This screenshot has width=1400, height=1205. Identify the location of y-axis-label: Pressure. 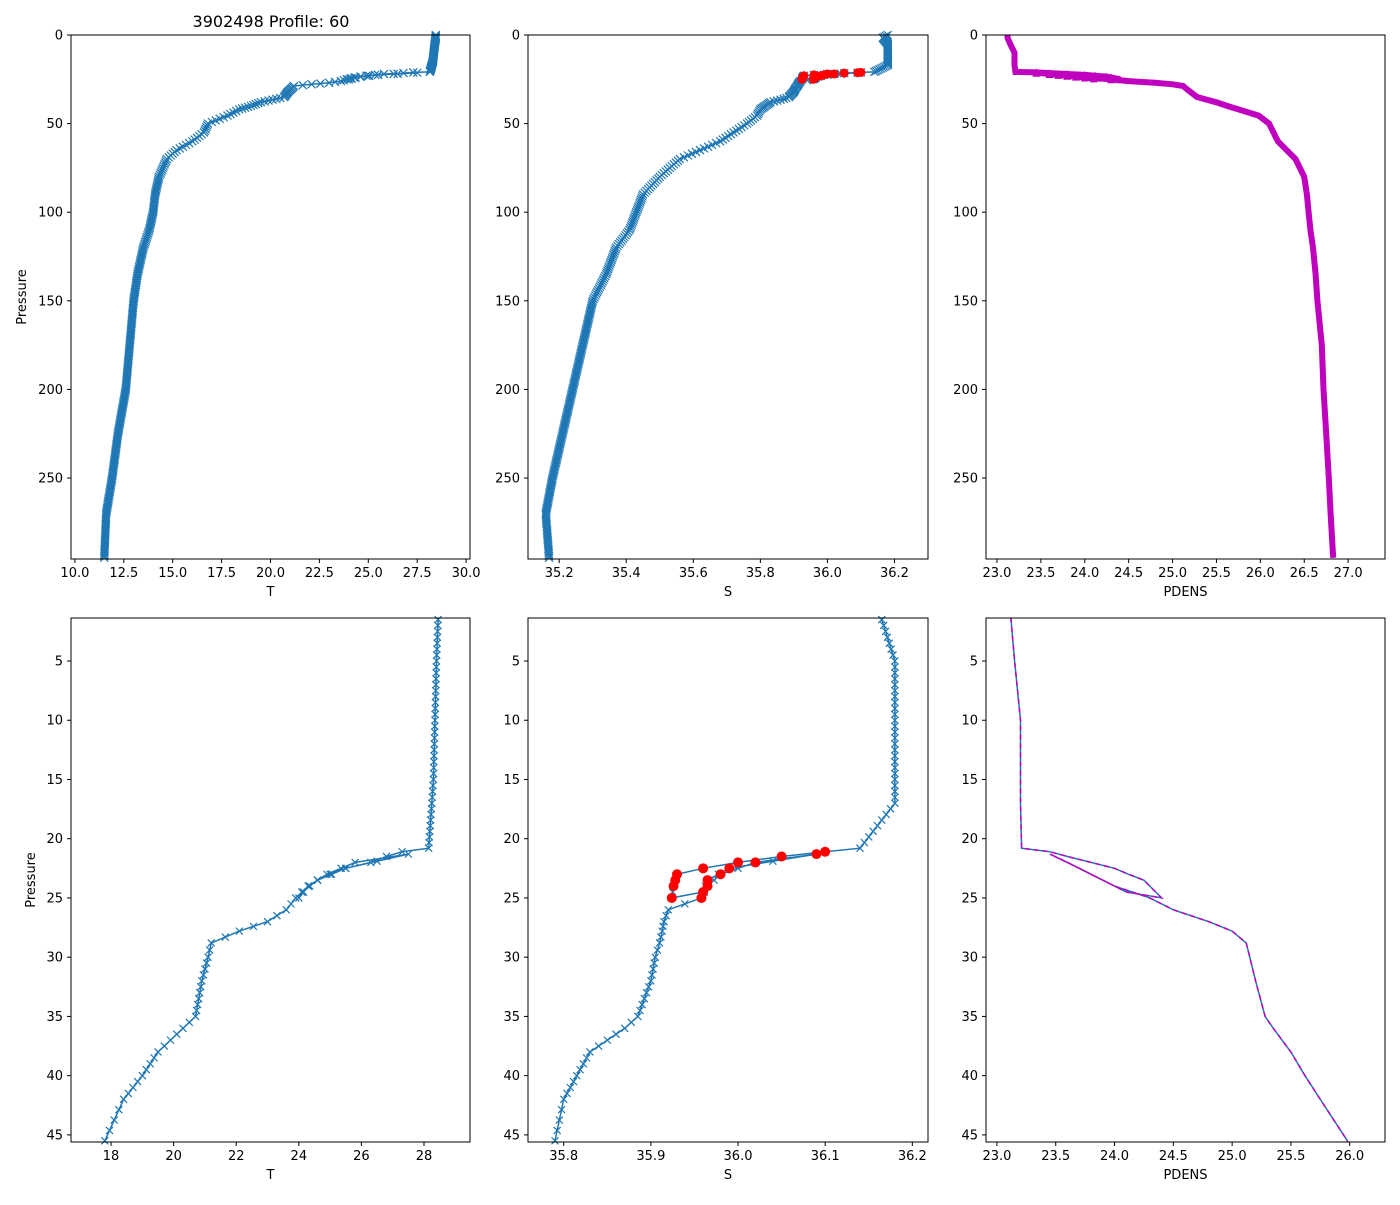
(22, 297).